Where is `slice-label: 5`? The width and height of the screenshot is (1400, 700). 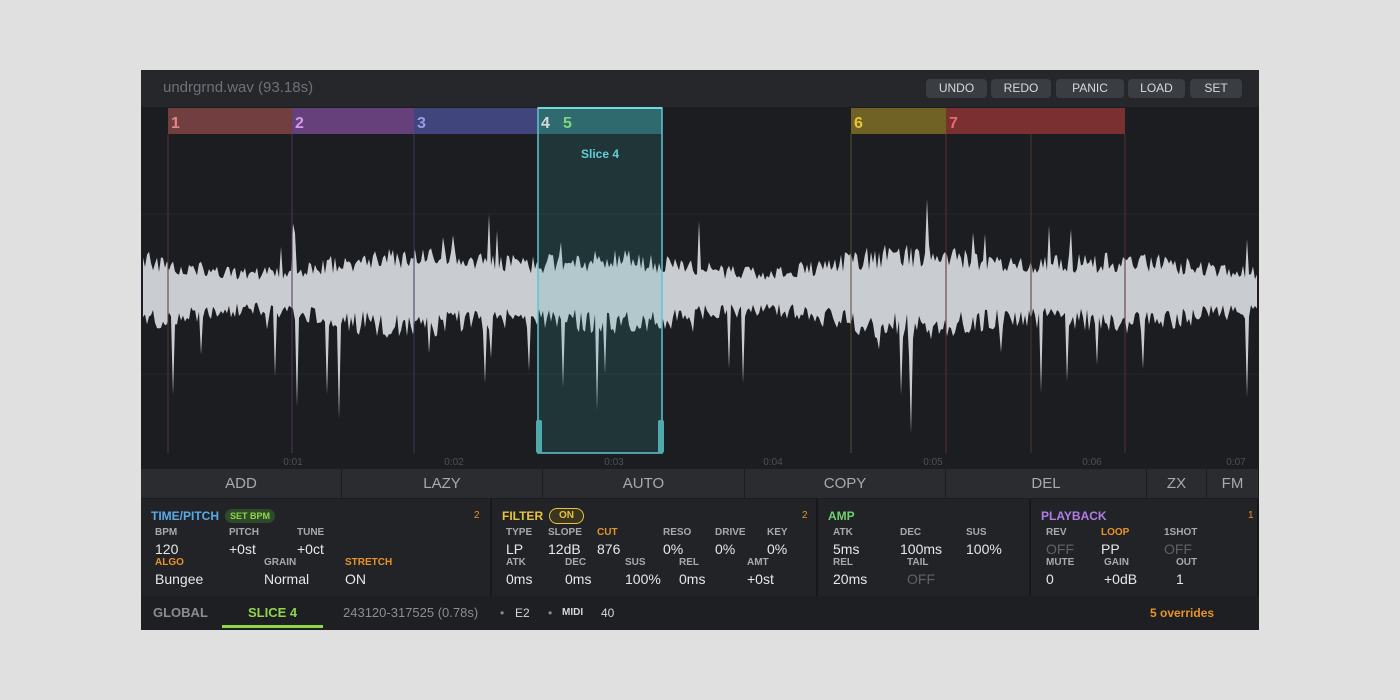
slice-label: 5 is located at coordinates (567, 123).